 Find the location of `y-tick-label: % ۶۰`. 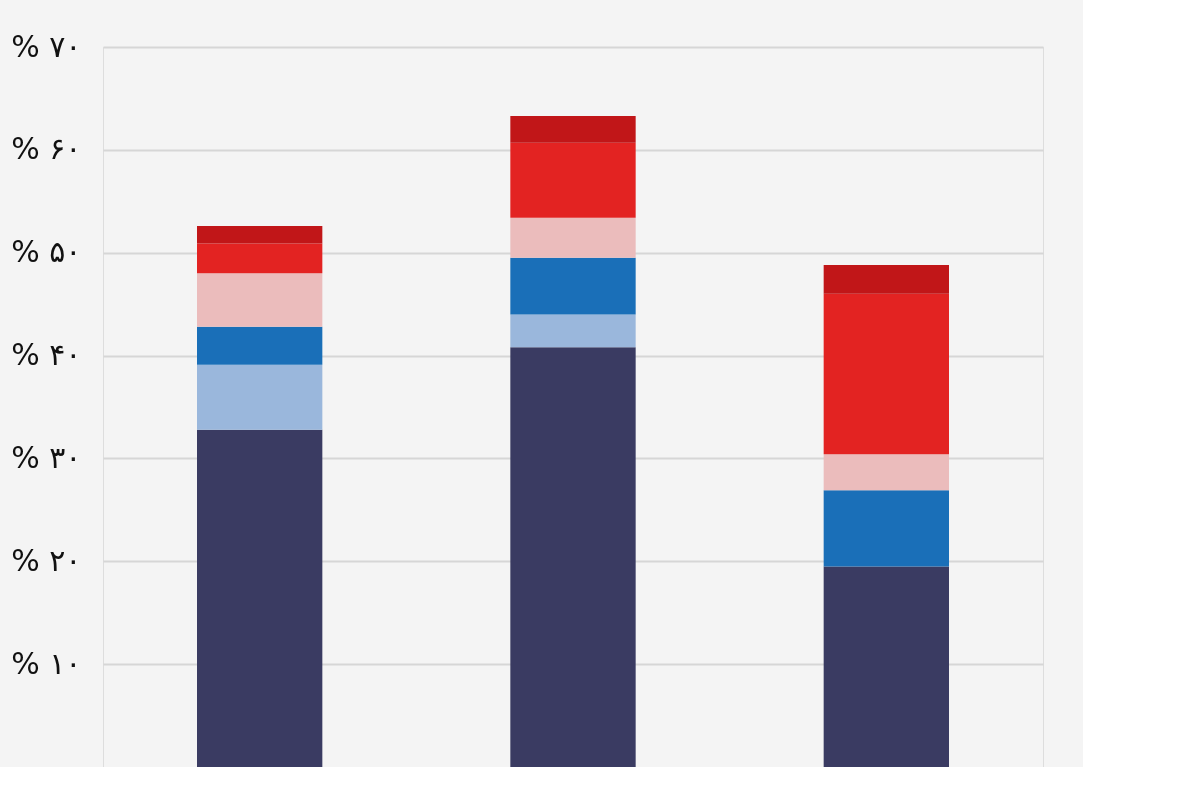

y-tick-label: % ۶۰ is located at coordinates (46, 149).